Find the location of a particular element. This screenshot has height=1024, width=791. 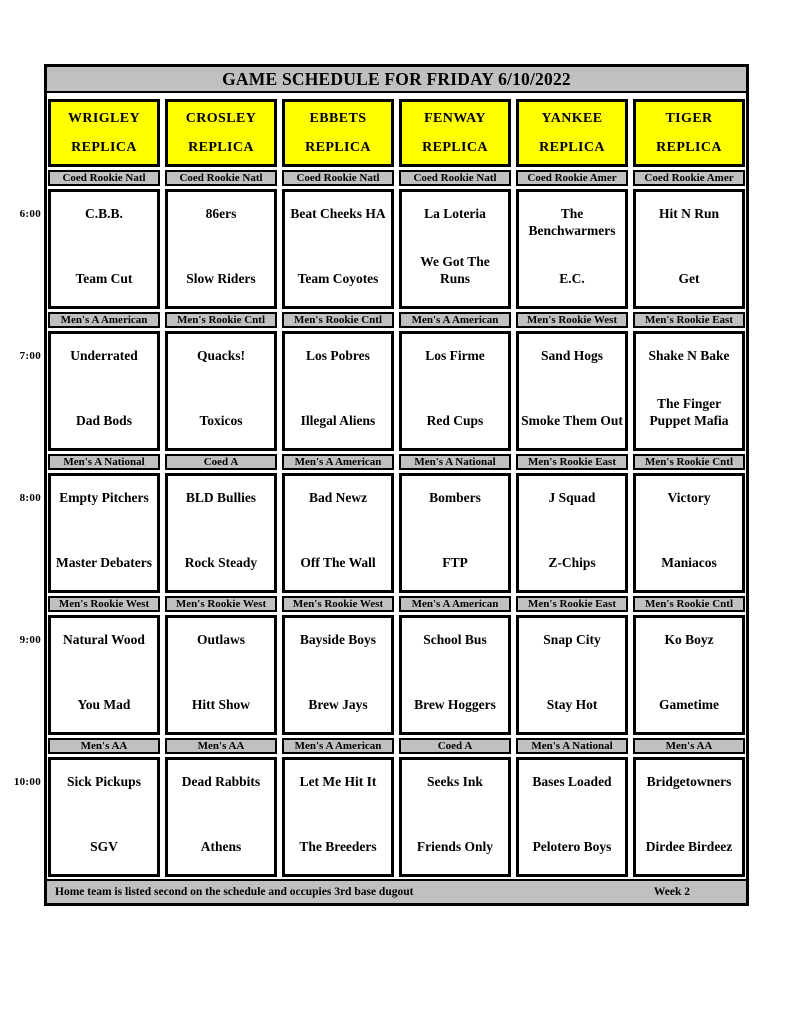

venue-header-tiger: TIGER REPLICA is located at coordinates (689, 133).